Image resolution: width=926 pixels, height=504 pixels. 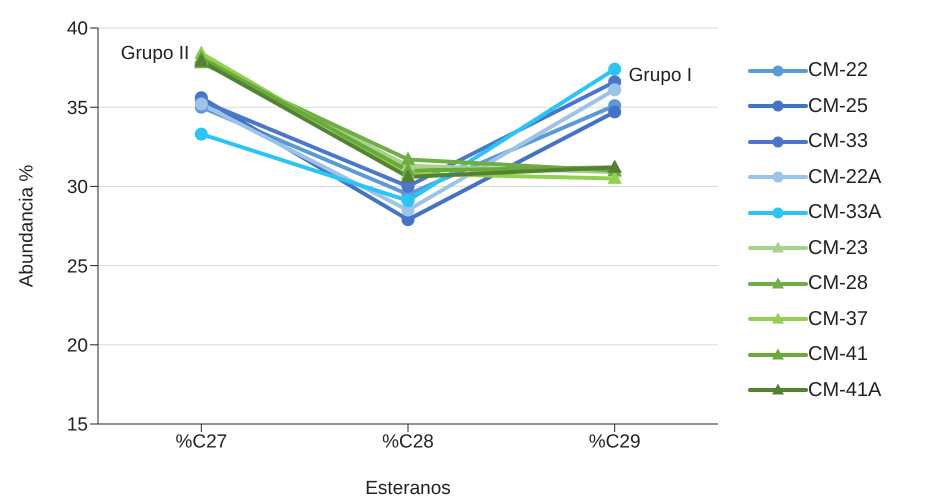 What do you see at coordinates (838, 106) in the screenshot?
I see `legend-label: CM-25` at bounding box center [838, 106].